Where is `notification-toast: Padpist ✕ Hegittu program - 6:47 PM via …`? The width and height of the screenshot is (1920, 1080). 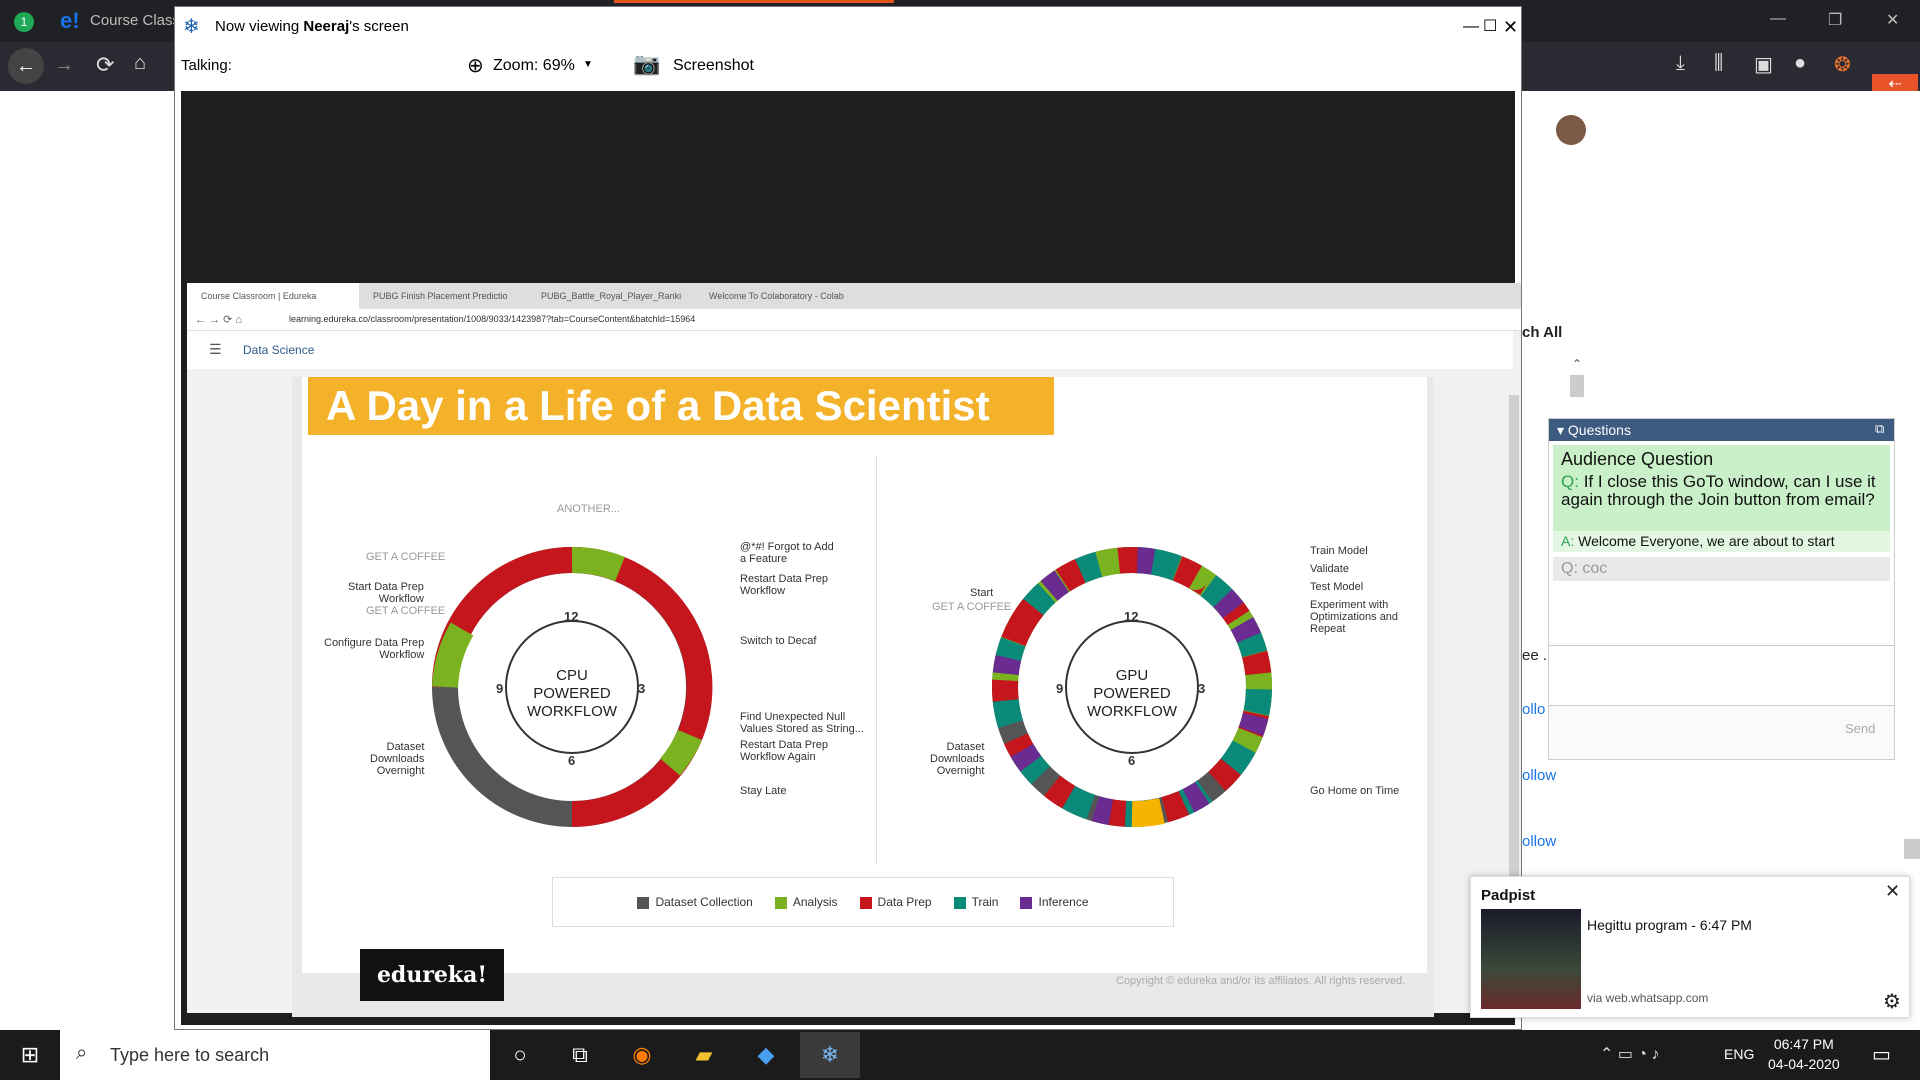 notification-toast: Padpist ✕ Hegittu program - 6:47 PM via … is located at coordinates (1690, 947).